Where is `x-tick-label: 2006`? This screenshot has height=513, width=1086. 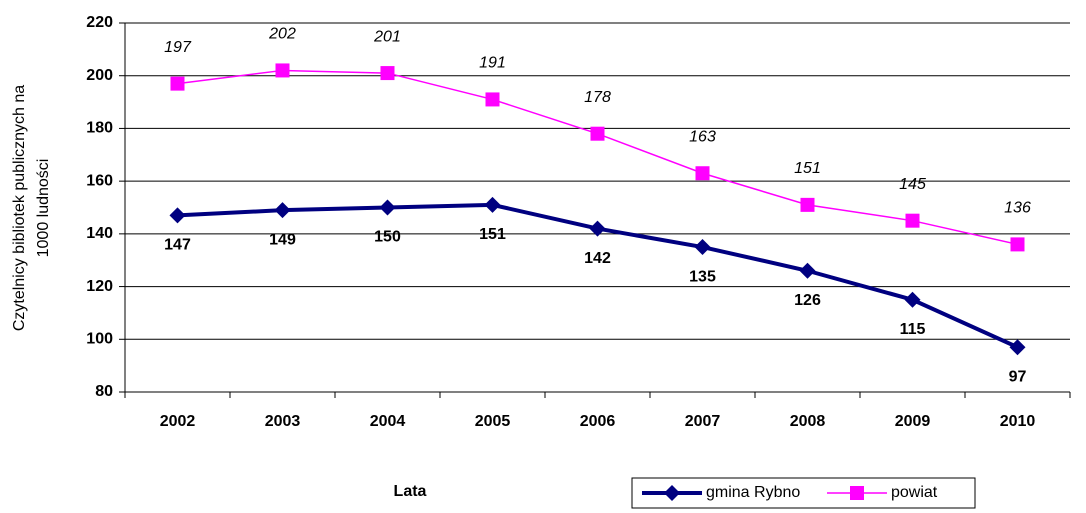 x-tick-label: 2006 is located at coordinates (598, 421).